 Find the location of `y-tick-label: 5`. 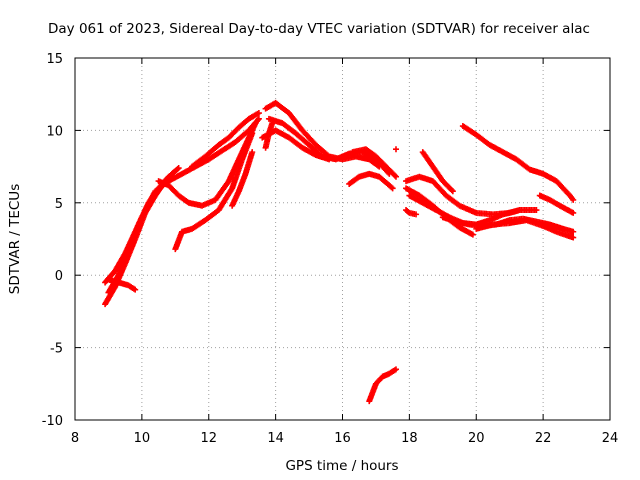

y-tick-label: 5 is located at coordinates (59, 204).